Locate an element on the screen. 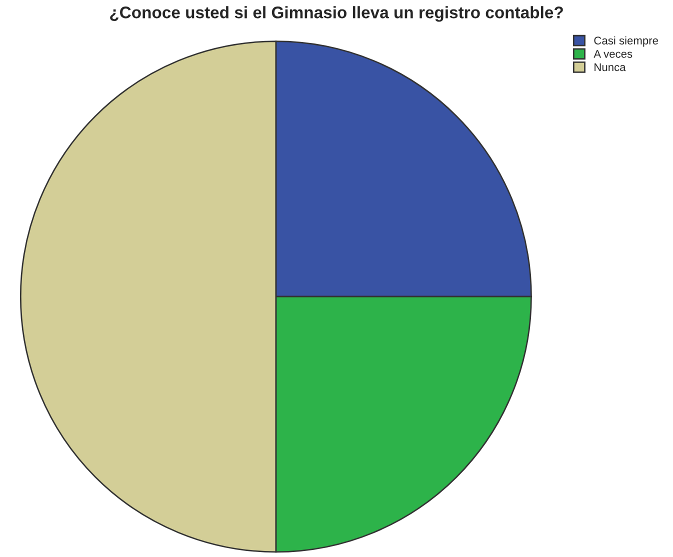  legend-label: Casi siempre is located at coordinates (626, 41).